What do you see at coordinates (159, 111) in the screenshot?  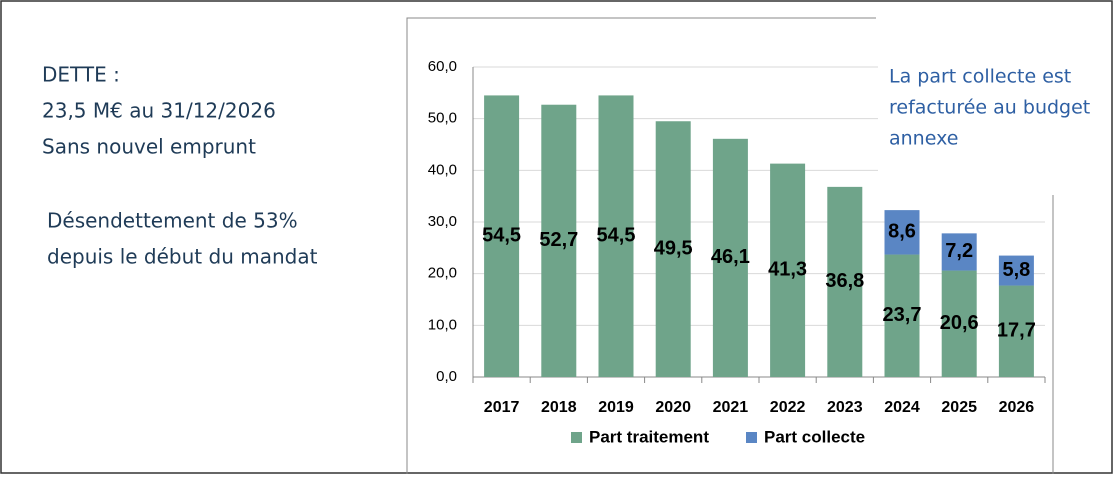 I see `side-text: 23,5 M€ au 31/12/2026` at bounding box center [159, 111].